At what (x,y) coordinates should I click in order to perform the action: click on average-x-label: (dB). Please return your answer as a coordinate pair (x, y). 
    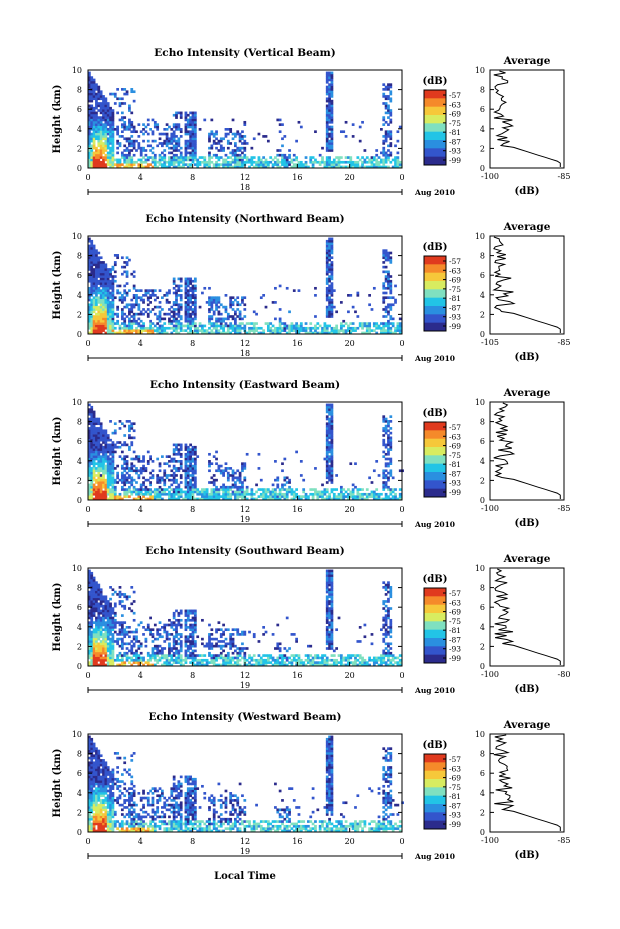
    Looking at the image, I should click on (527, 523).